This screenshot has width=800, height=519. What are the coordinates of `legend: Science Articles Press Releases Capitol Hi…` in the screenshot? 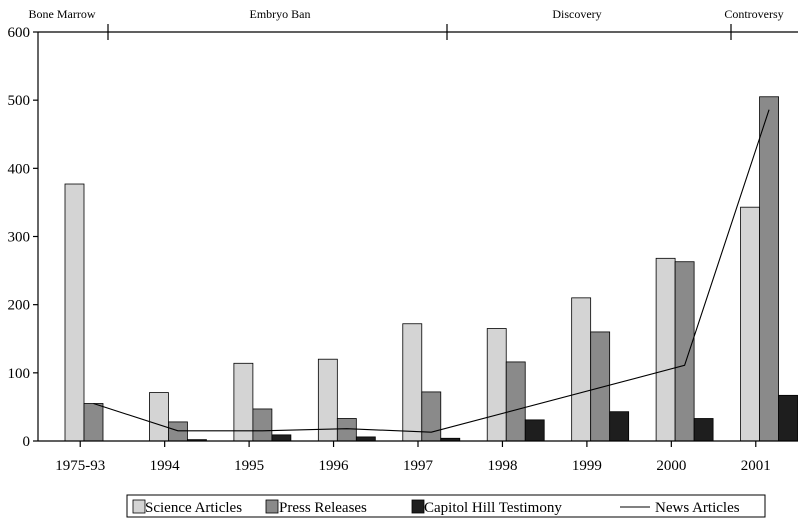 It's located at (446, 506).